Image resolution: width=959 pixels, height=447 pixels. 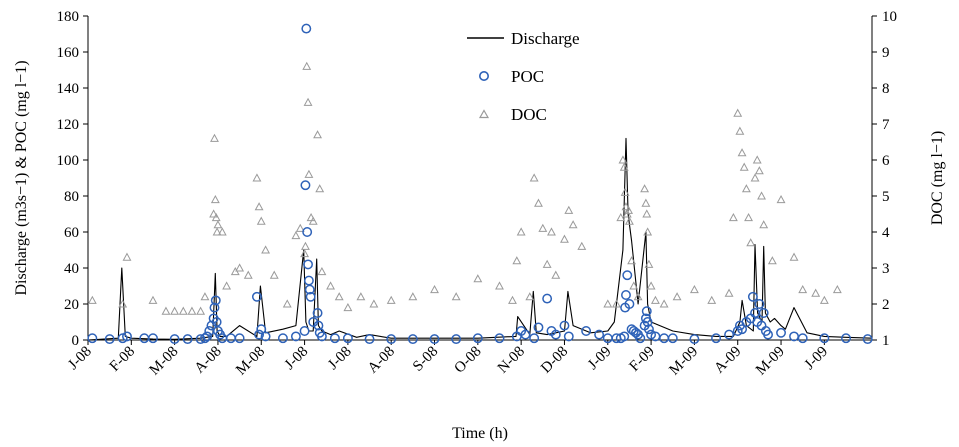 I want to click on left-tick-label: 40, so click(x=71, y=269).